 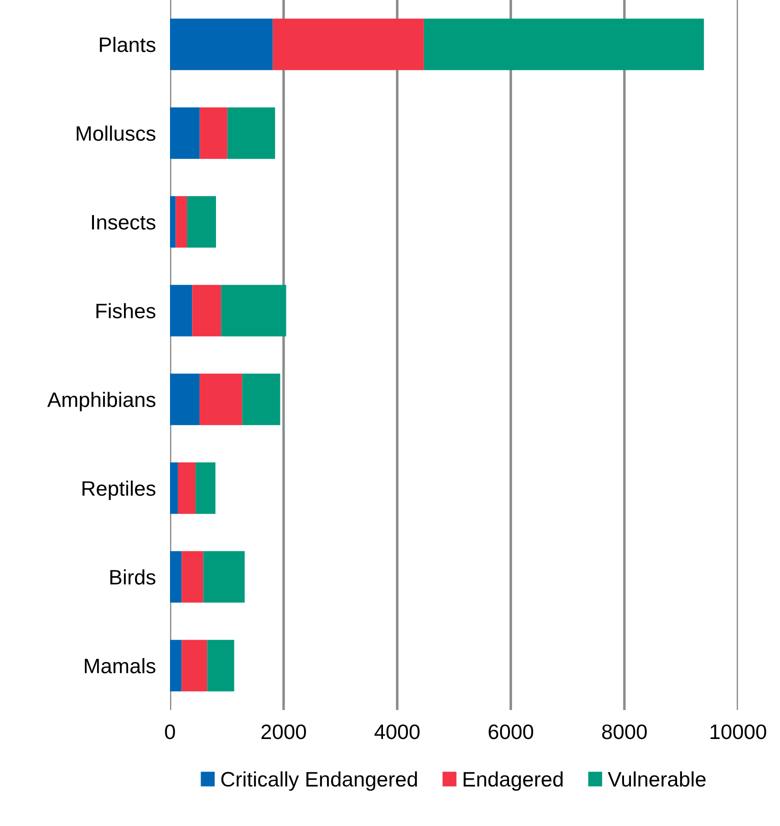 What do you see at coordinates (624, 732) in the screenshot?
I see `x-tick-label: 8000` at bounding box center [624, 732].